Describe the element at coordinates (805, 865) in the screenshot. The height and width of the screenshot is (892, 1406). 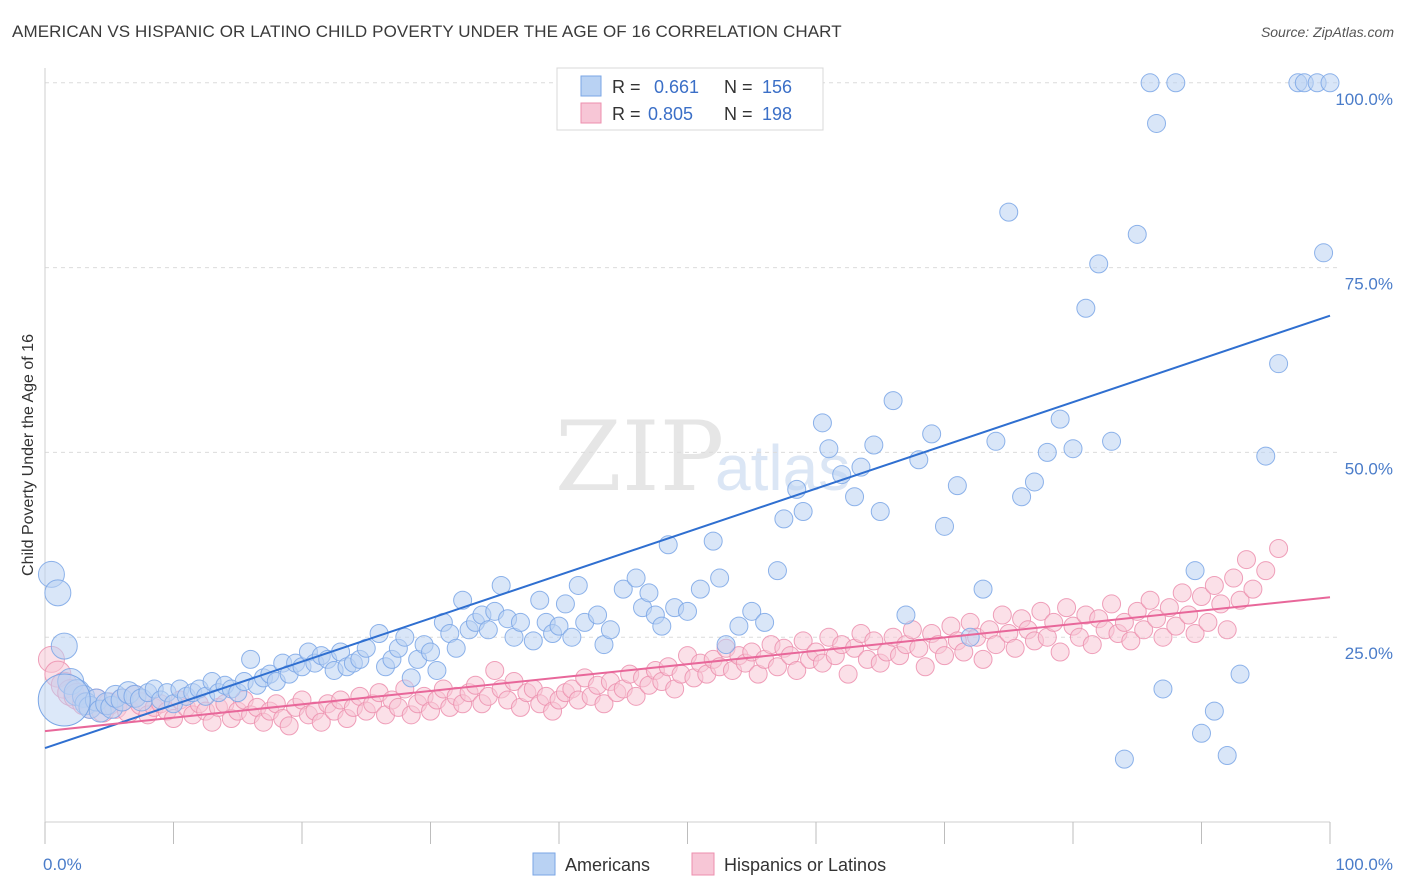
I see `legend-bottom-hispanics: Hispanics or Latinos` at that location.